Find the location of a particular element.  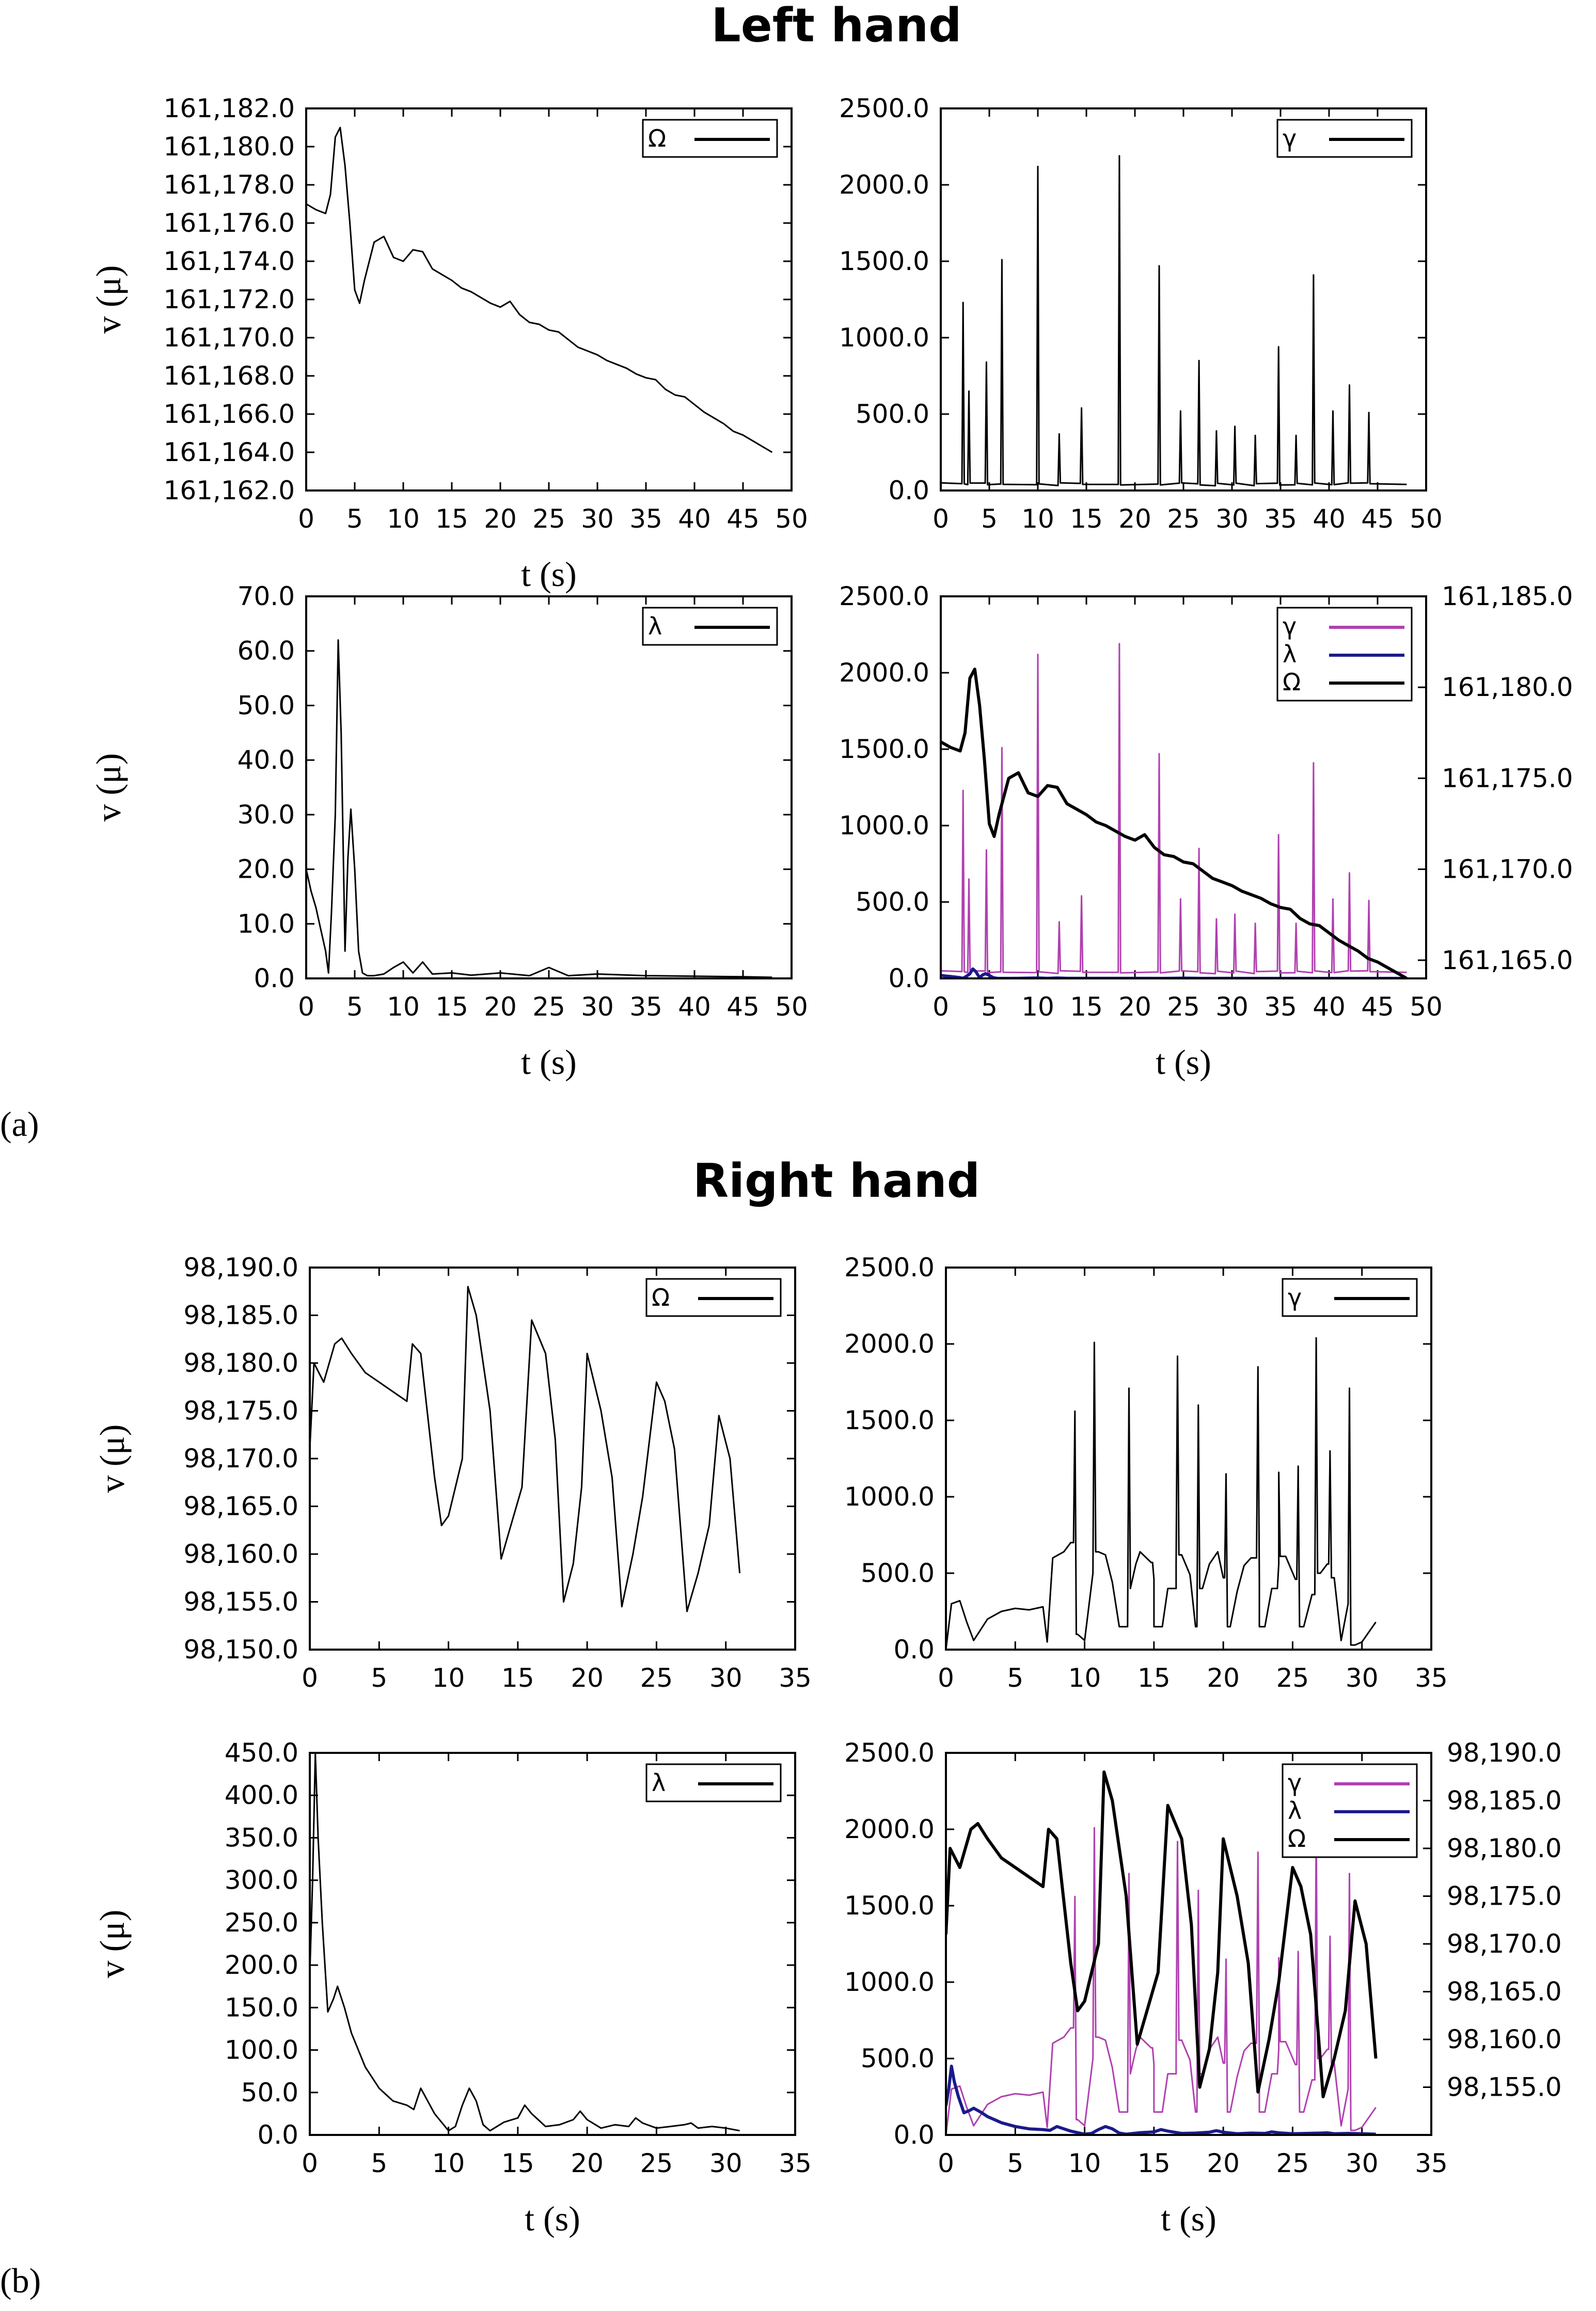

series-line-lambda-b4 is located at coordinates (1161, 2099).